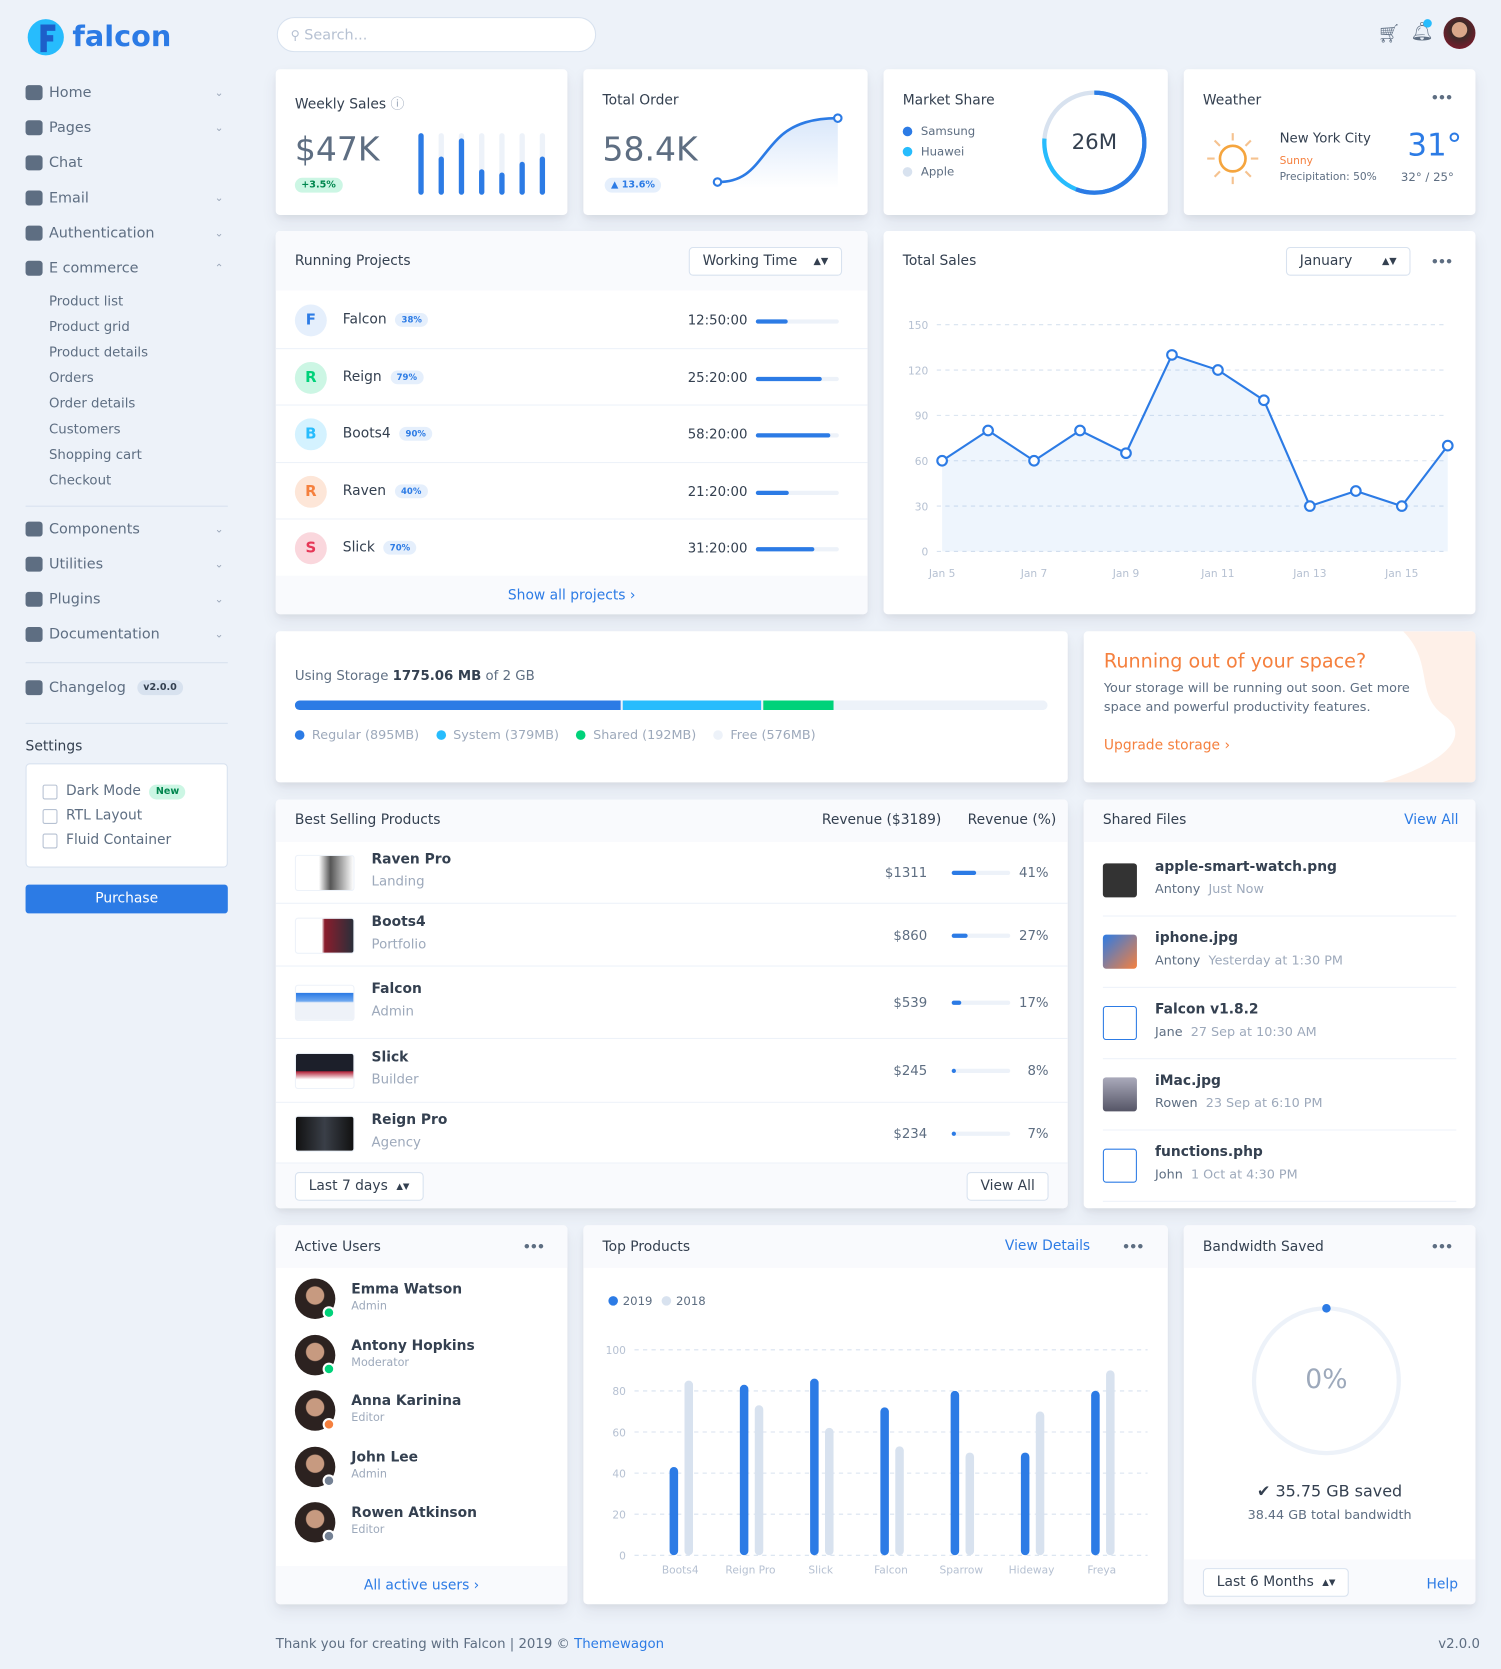  I want to click on sidebar-subitem: Product details, so click(98, 351).